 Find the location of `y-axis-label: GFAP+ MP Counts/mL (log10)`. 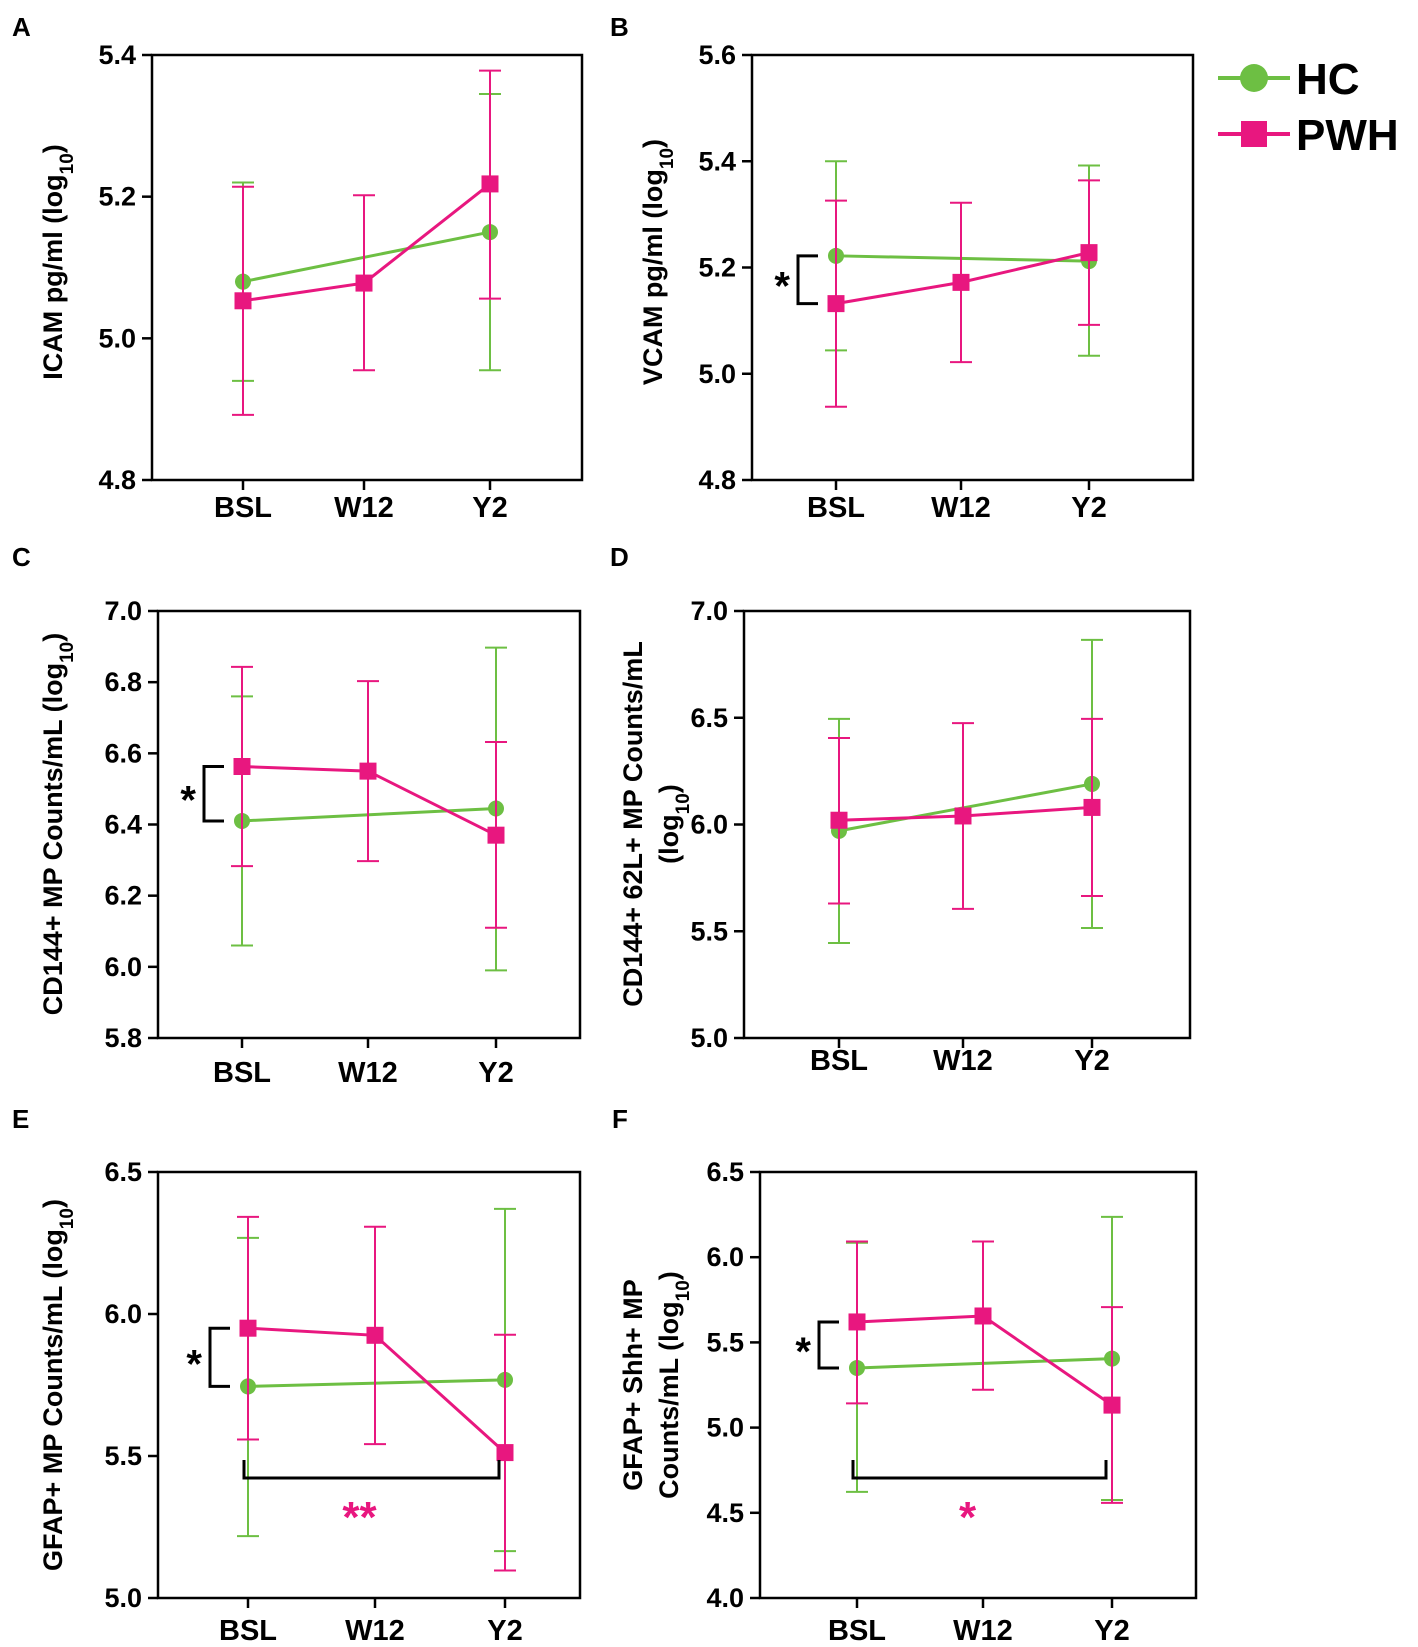

y-axis-label: GFAP+ MP Counts/mL (log10) is located at coordinates (58, 1385).